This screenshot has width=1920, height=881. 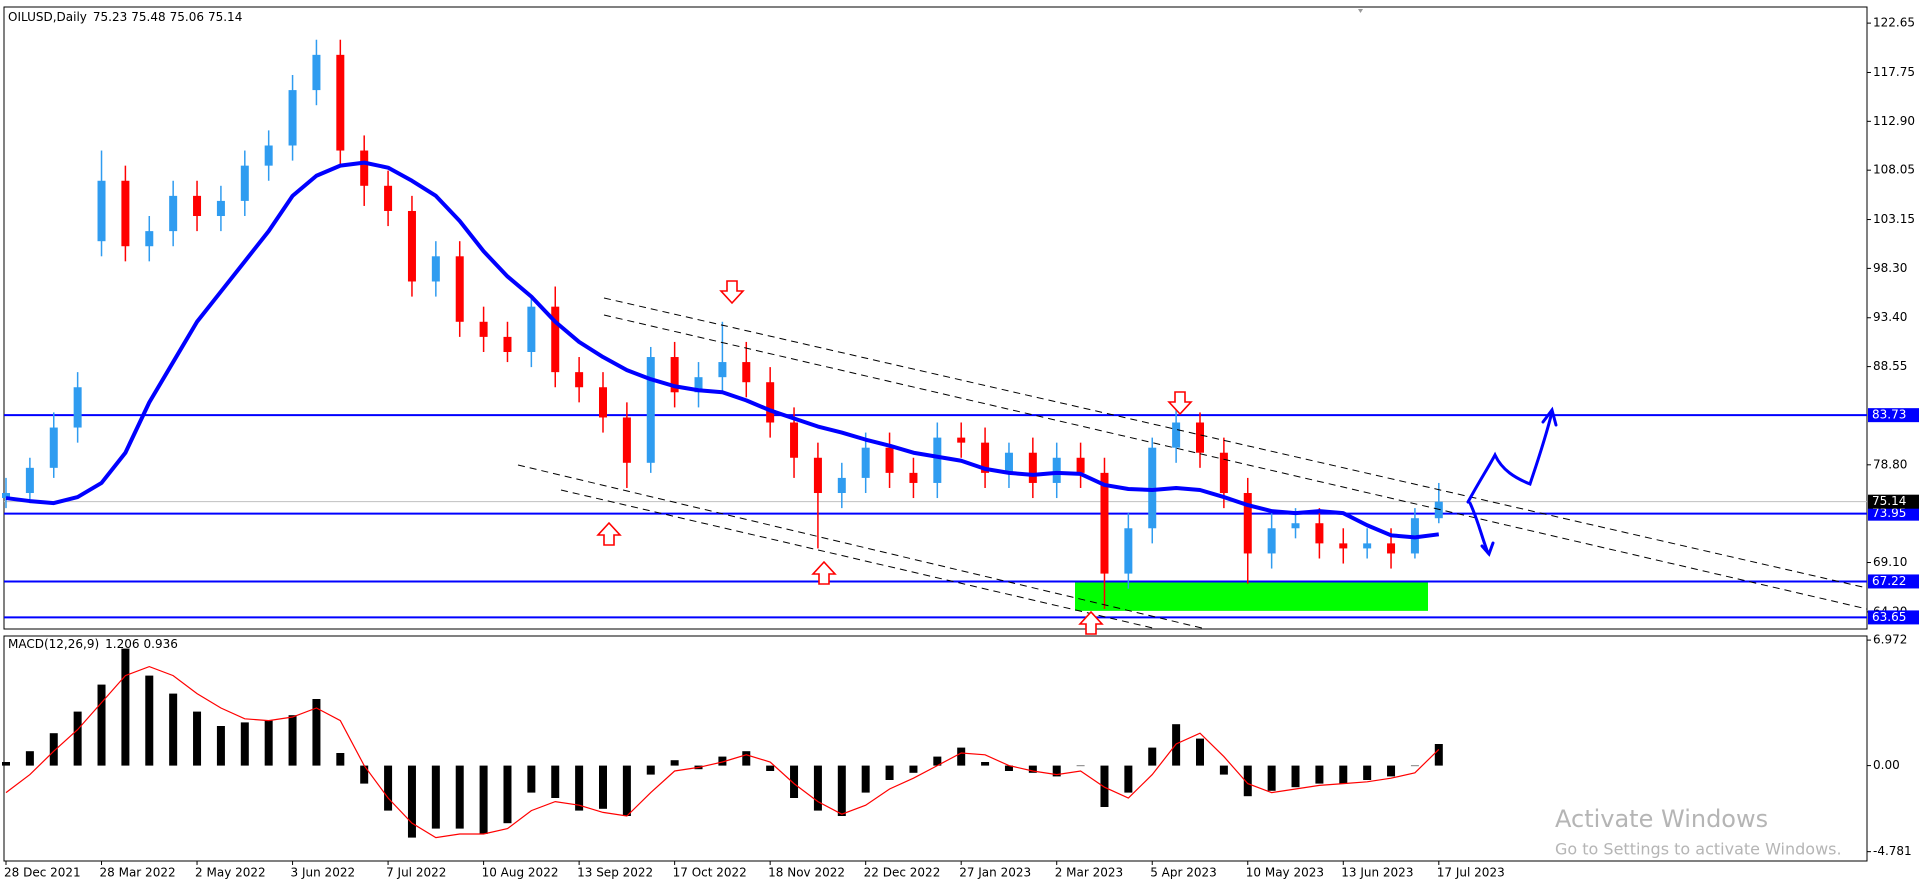 What do you see at coordinates (1089, 873) in the screenshot?
I see `x-tick-label: 2 Mar 2023` at bounding box center [1089, 873].